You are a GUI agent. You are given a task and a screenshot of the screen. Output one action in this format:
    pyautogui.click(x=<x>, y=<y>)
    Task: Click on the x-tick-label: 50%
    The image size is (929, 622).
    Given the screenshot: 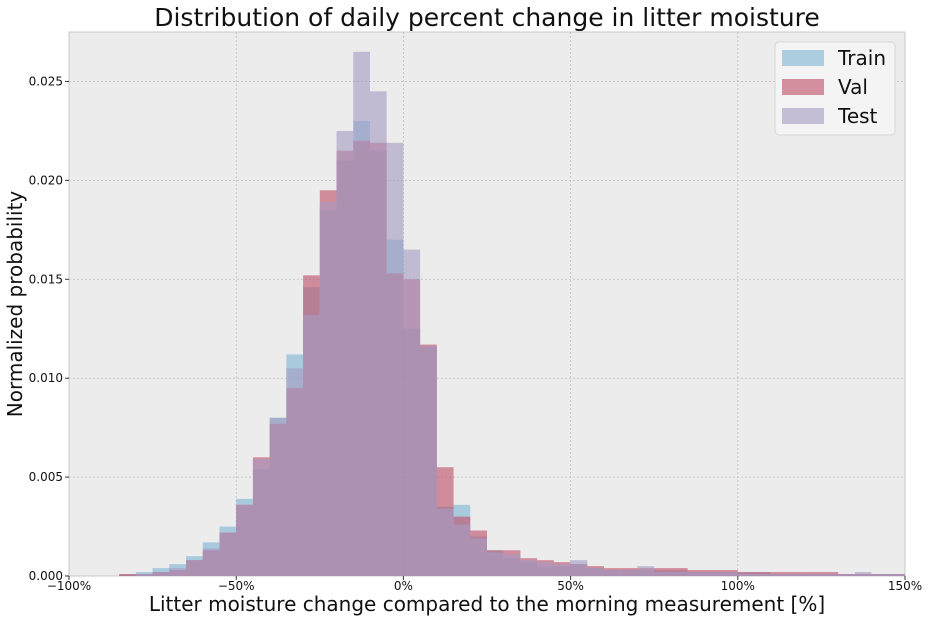 What is the action you would take?
    pyautogui.click(x=570, y=586)
    